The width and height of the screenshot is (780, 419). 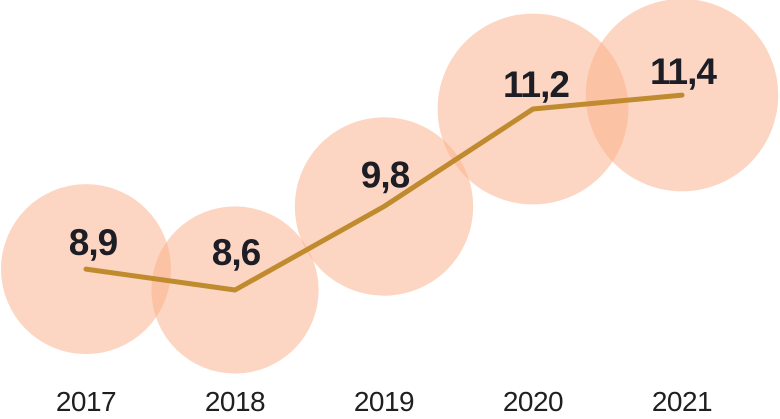 I want to click on year-label-2019: 2019, so click(x=384, y=401).